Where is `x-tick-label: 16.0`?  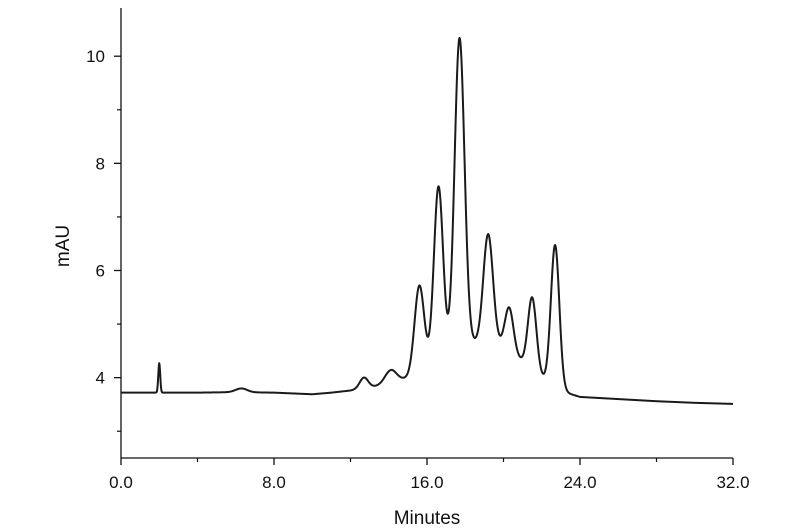 x-tick-label: 16.0 is located at coordinates (426, 482).